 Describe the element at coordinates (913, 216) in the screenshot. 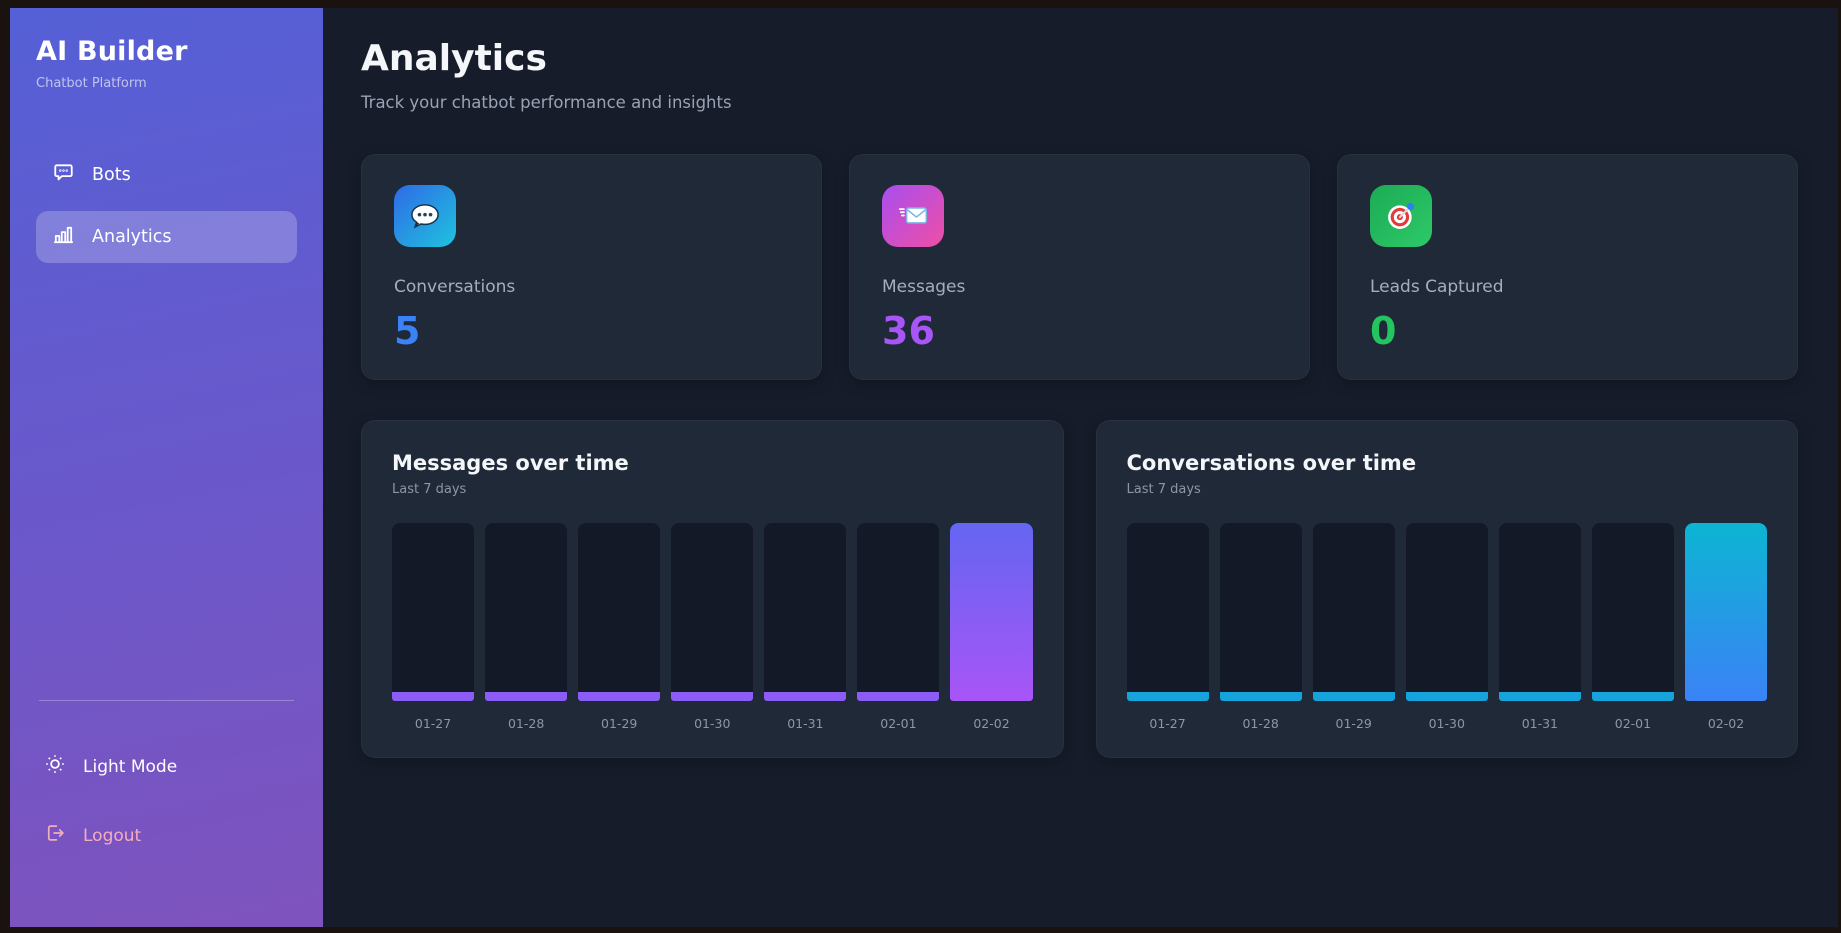

I see `incoming-envelope-icon` at that location.